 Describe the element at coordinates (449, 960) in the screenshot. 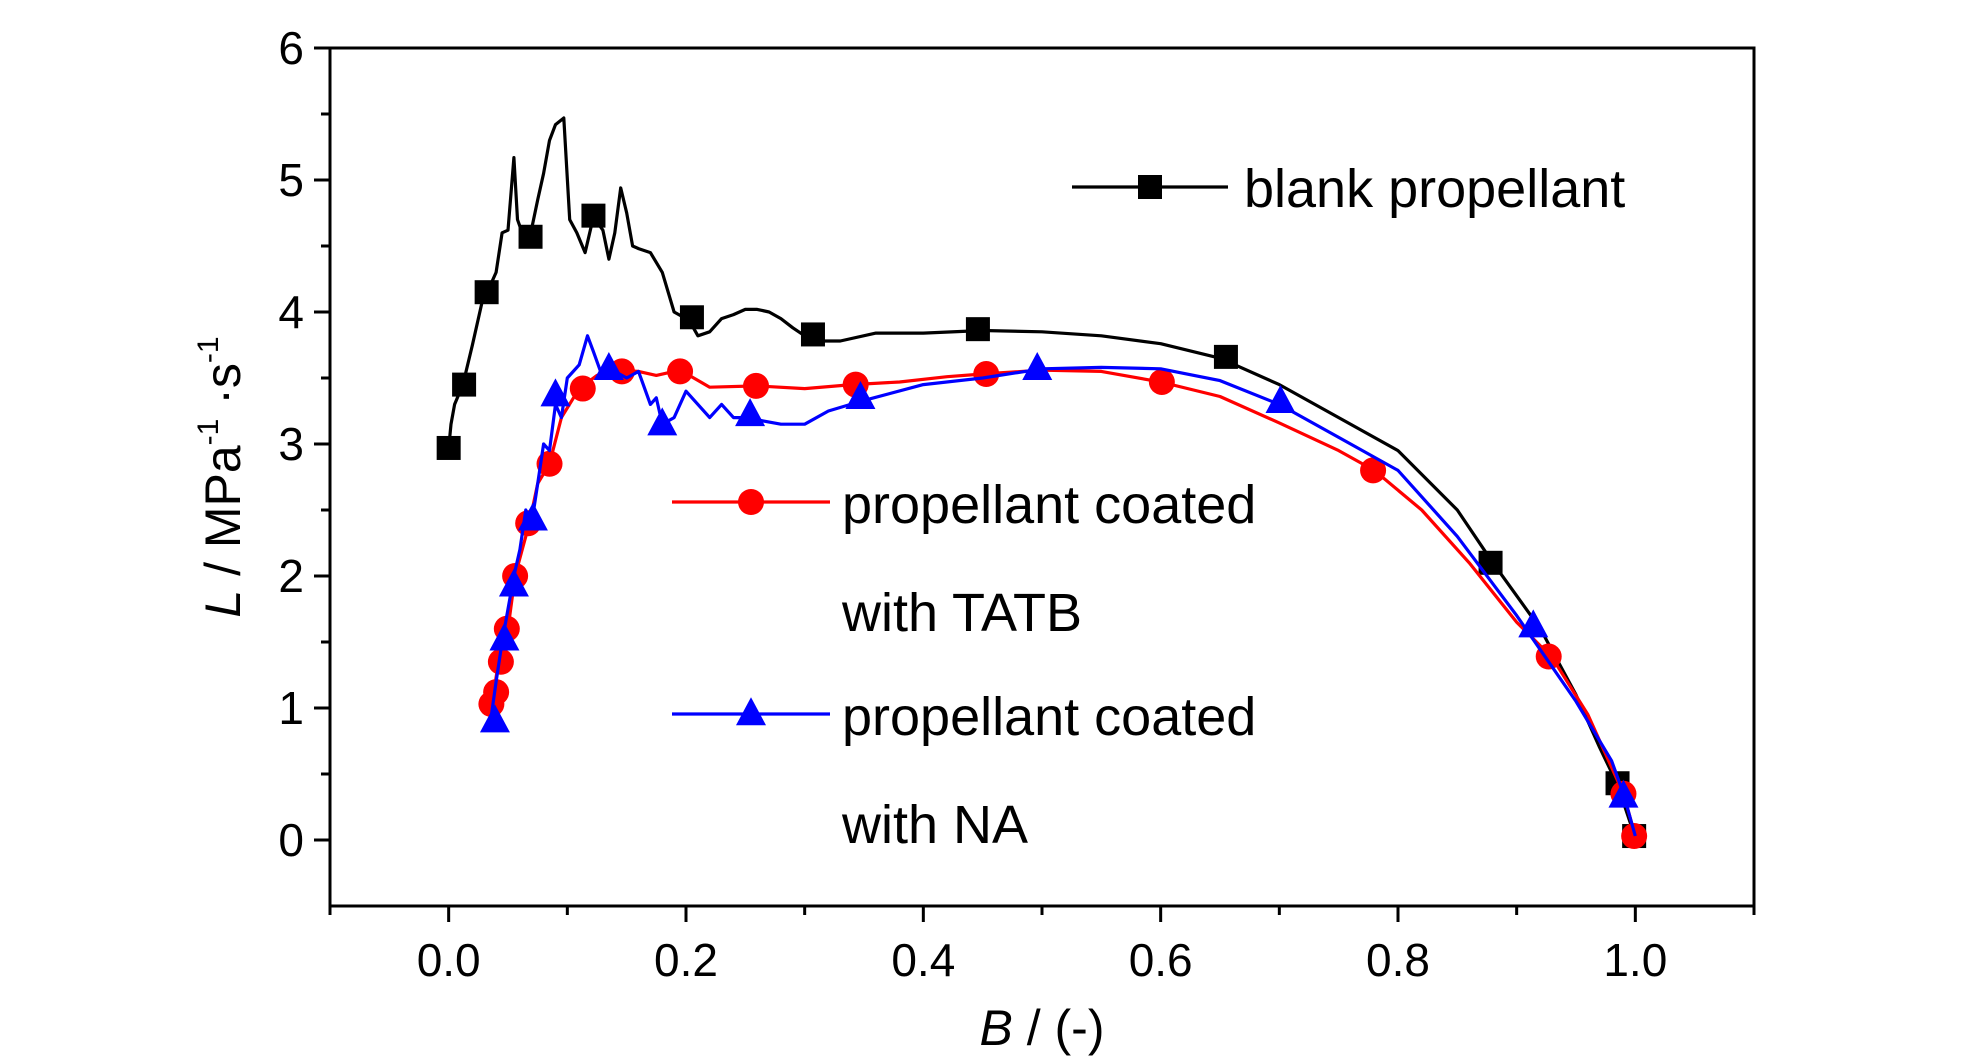

I see `x-tick-label: 0.0` at that location.